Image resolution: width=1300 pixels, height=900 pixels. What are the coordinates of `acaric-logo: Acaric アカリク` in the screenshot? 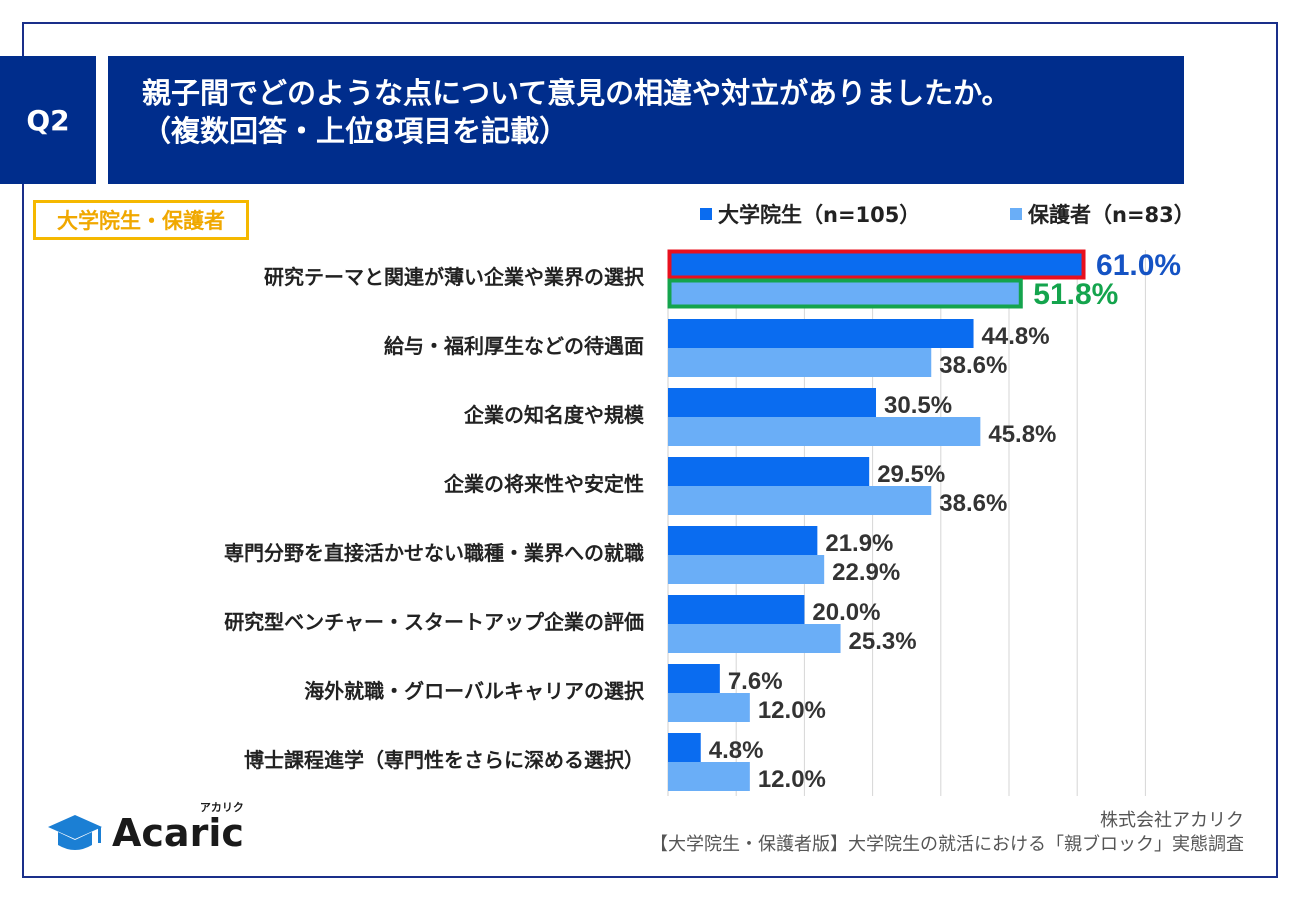 It's located at (145, 829).